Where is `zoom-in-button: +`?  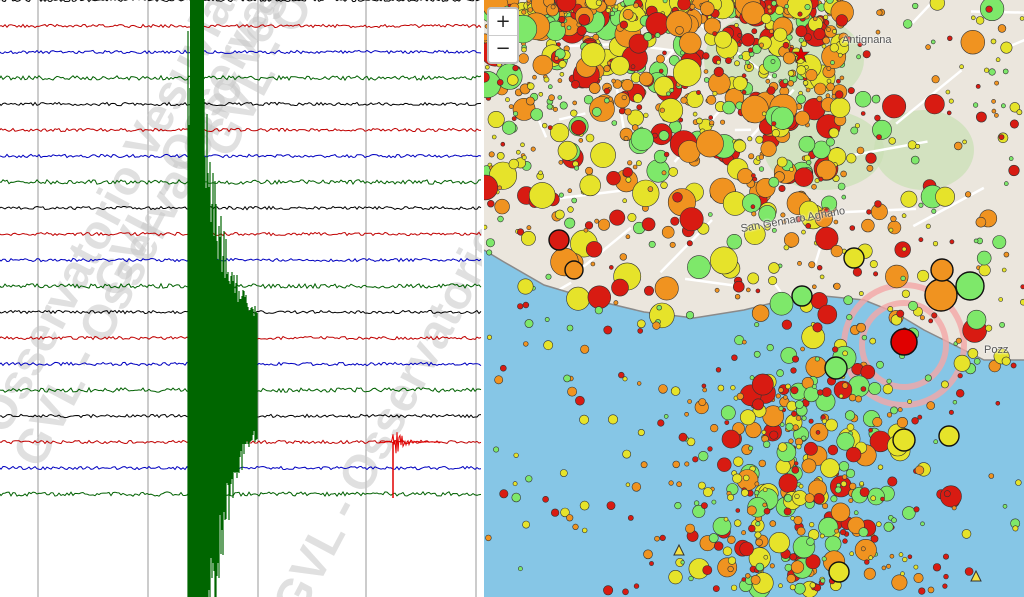
zoom-in-button: + is located at coordinates (503, 22).